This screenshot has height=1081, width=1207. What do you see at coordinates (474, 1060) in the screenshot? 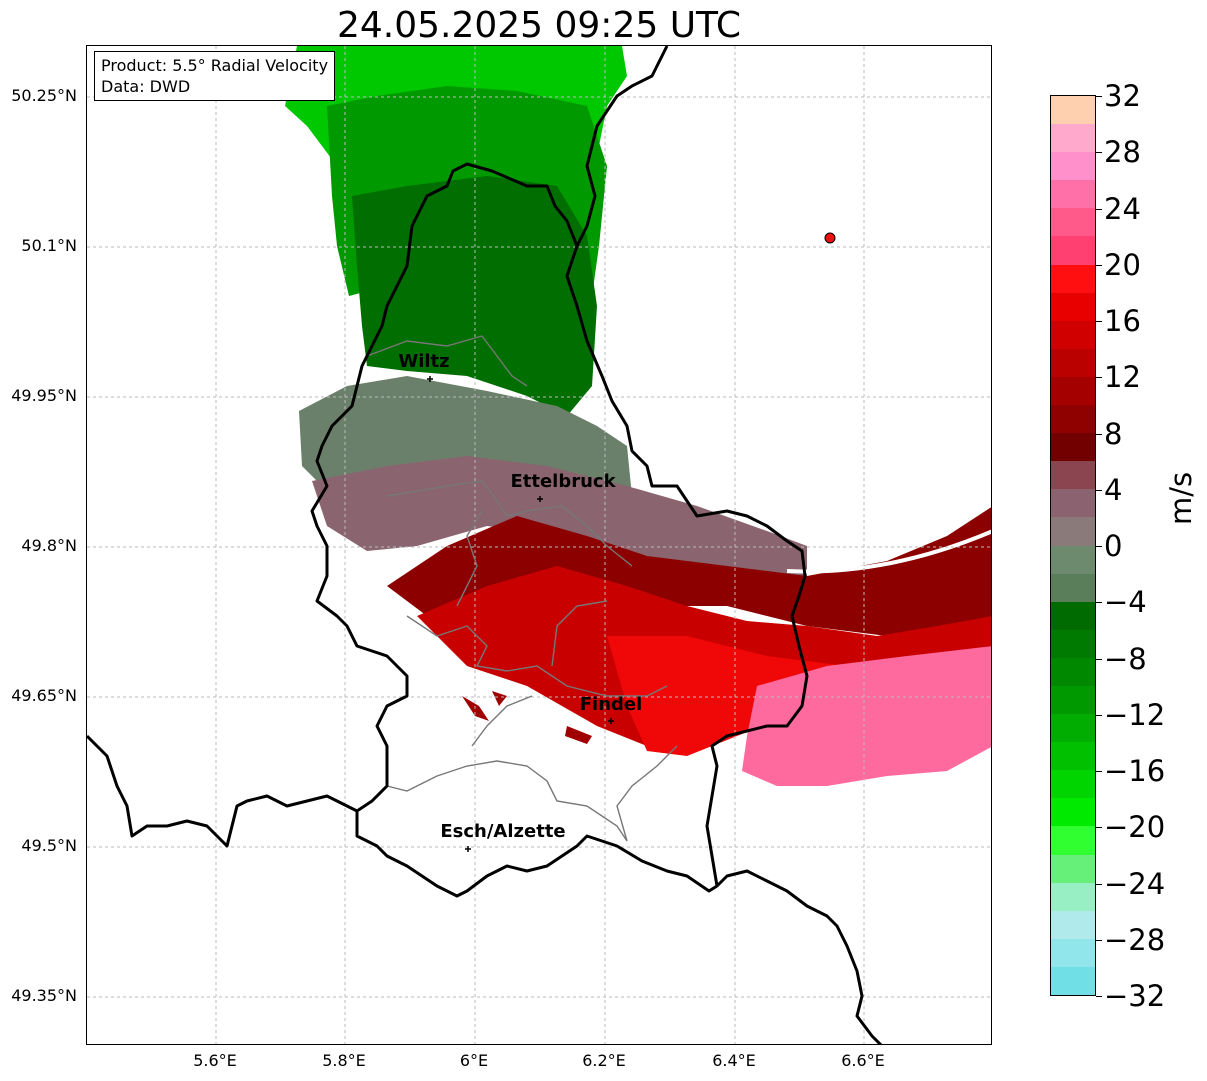
I see `lon-tick-label: 6°E` at bounding box center [474, 1060].